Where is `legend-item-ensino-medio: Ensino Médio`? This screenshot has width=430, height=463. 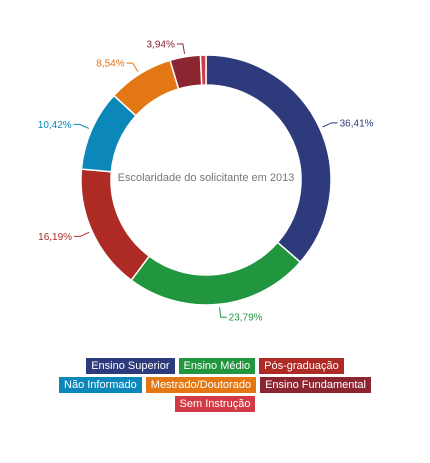 legend-item-ensino-medio: Ensino Médio is located at coordinates (217, 366).